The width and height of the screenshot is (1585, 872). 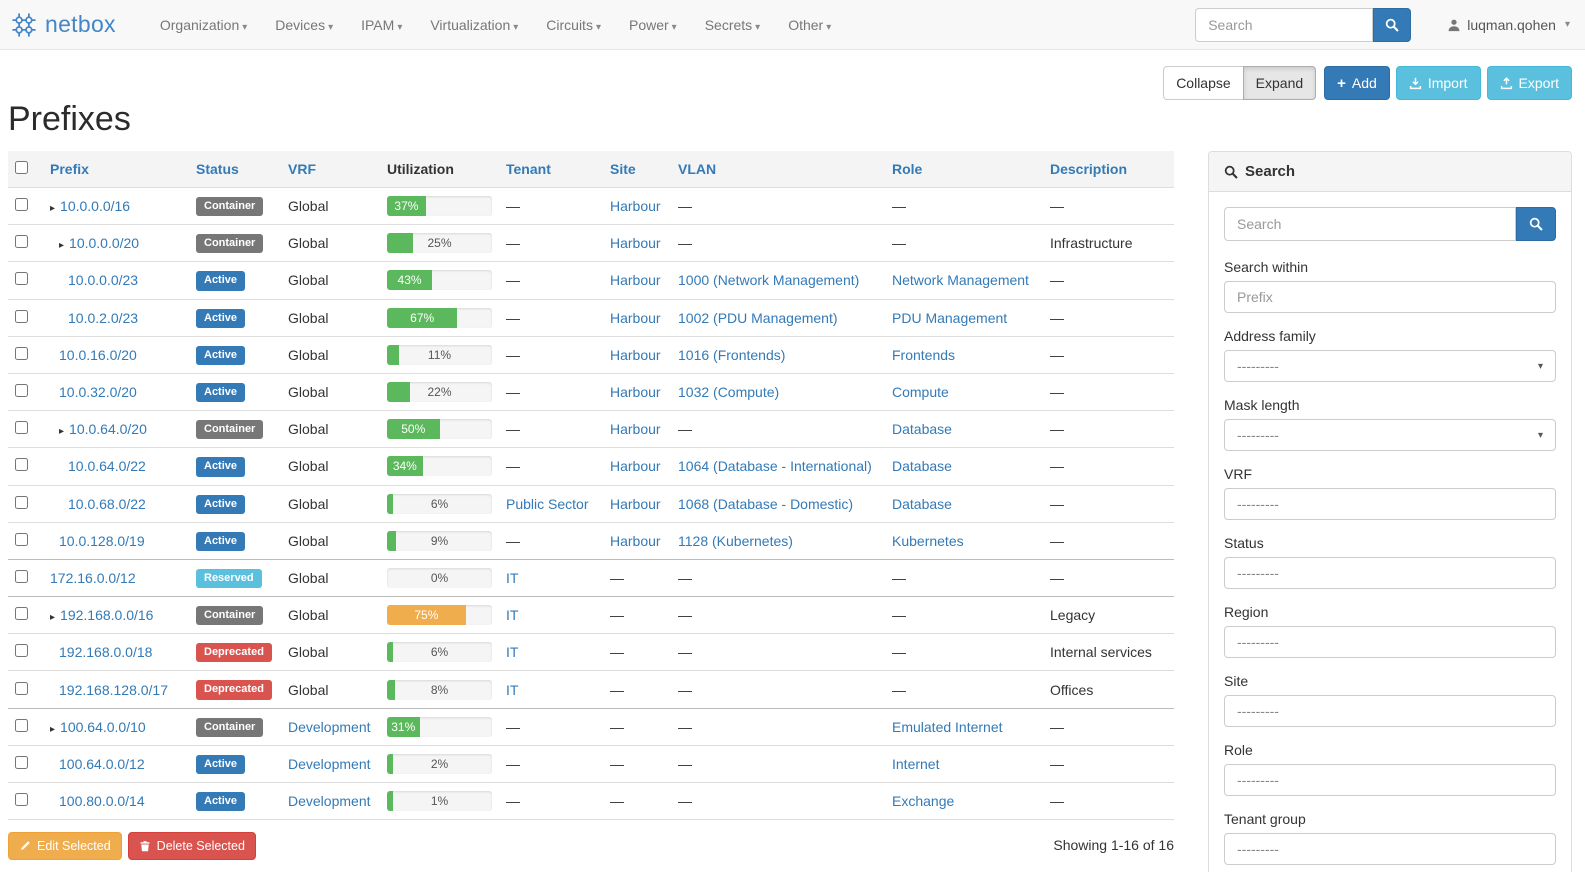 I want to click on prefix-link: 10.0.0.0/23, so click(x=103, y=280).